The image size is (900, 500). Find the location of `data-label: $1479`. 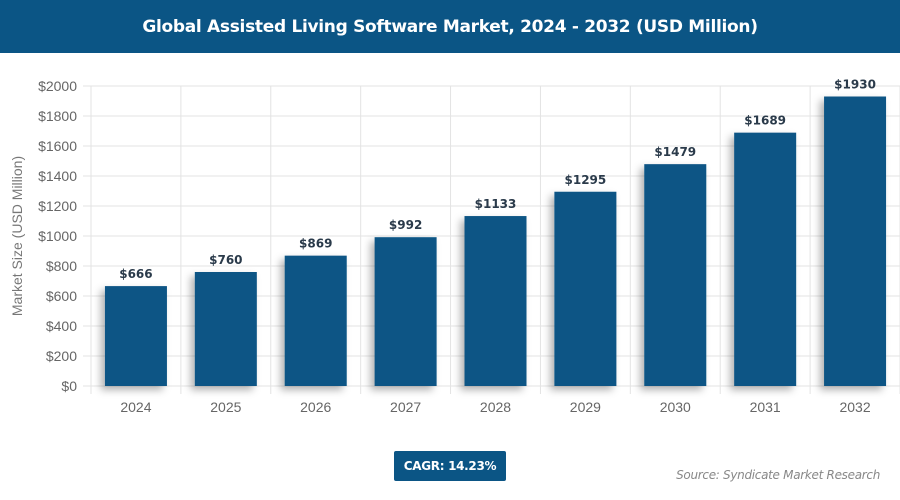

data-label: $1479 is located at coordinates (675, 152).